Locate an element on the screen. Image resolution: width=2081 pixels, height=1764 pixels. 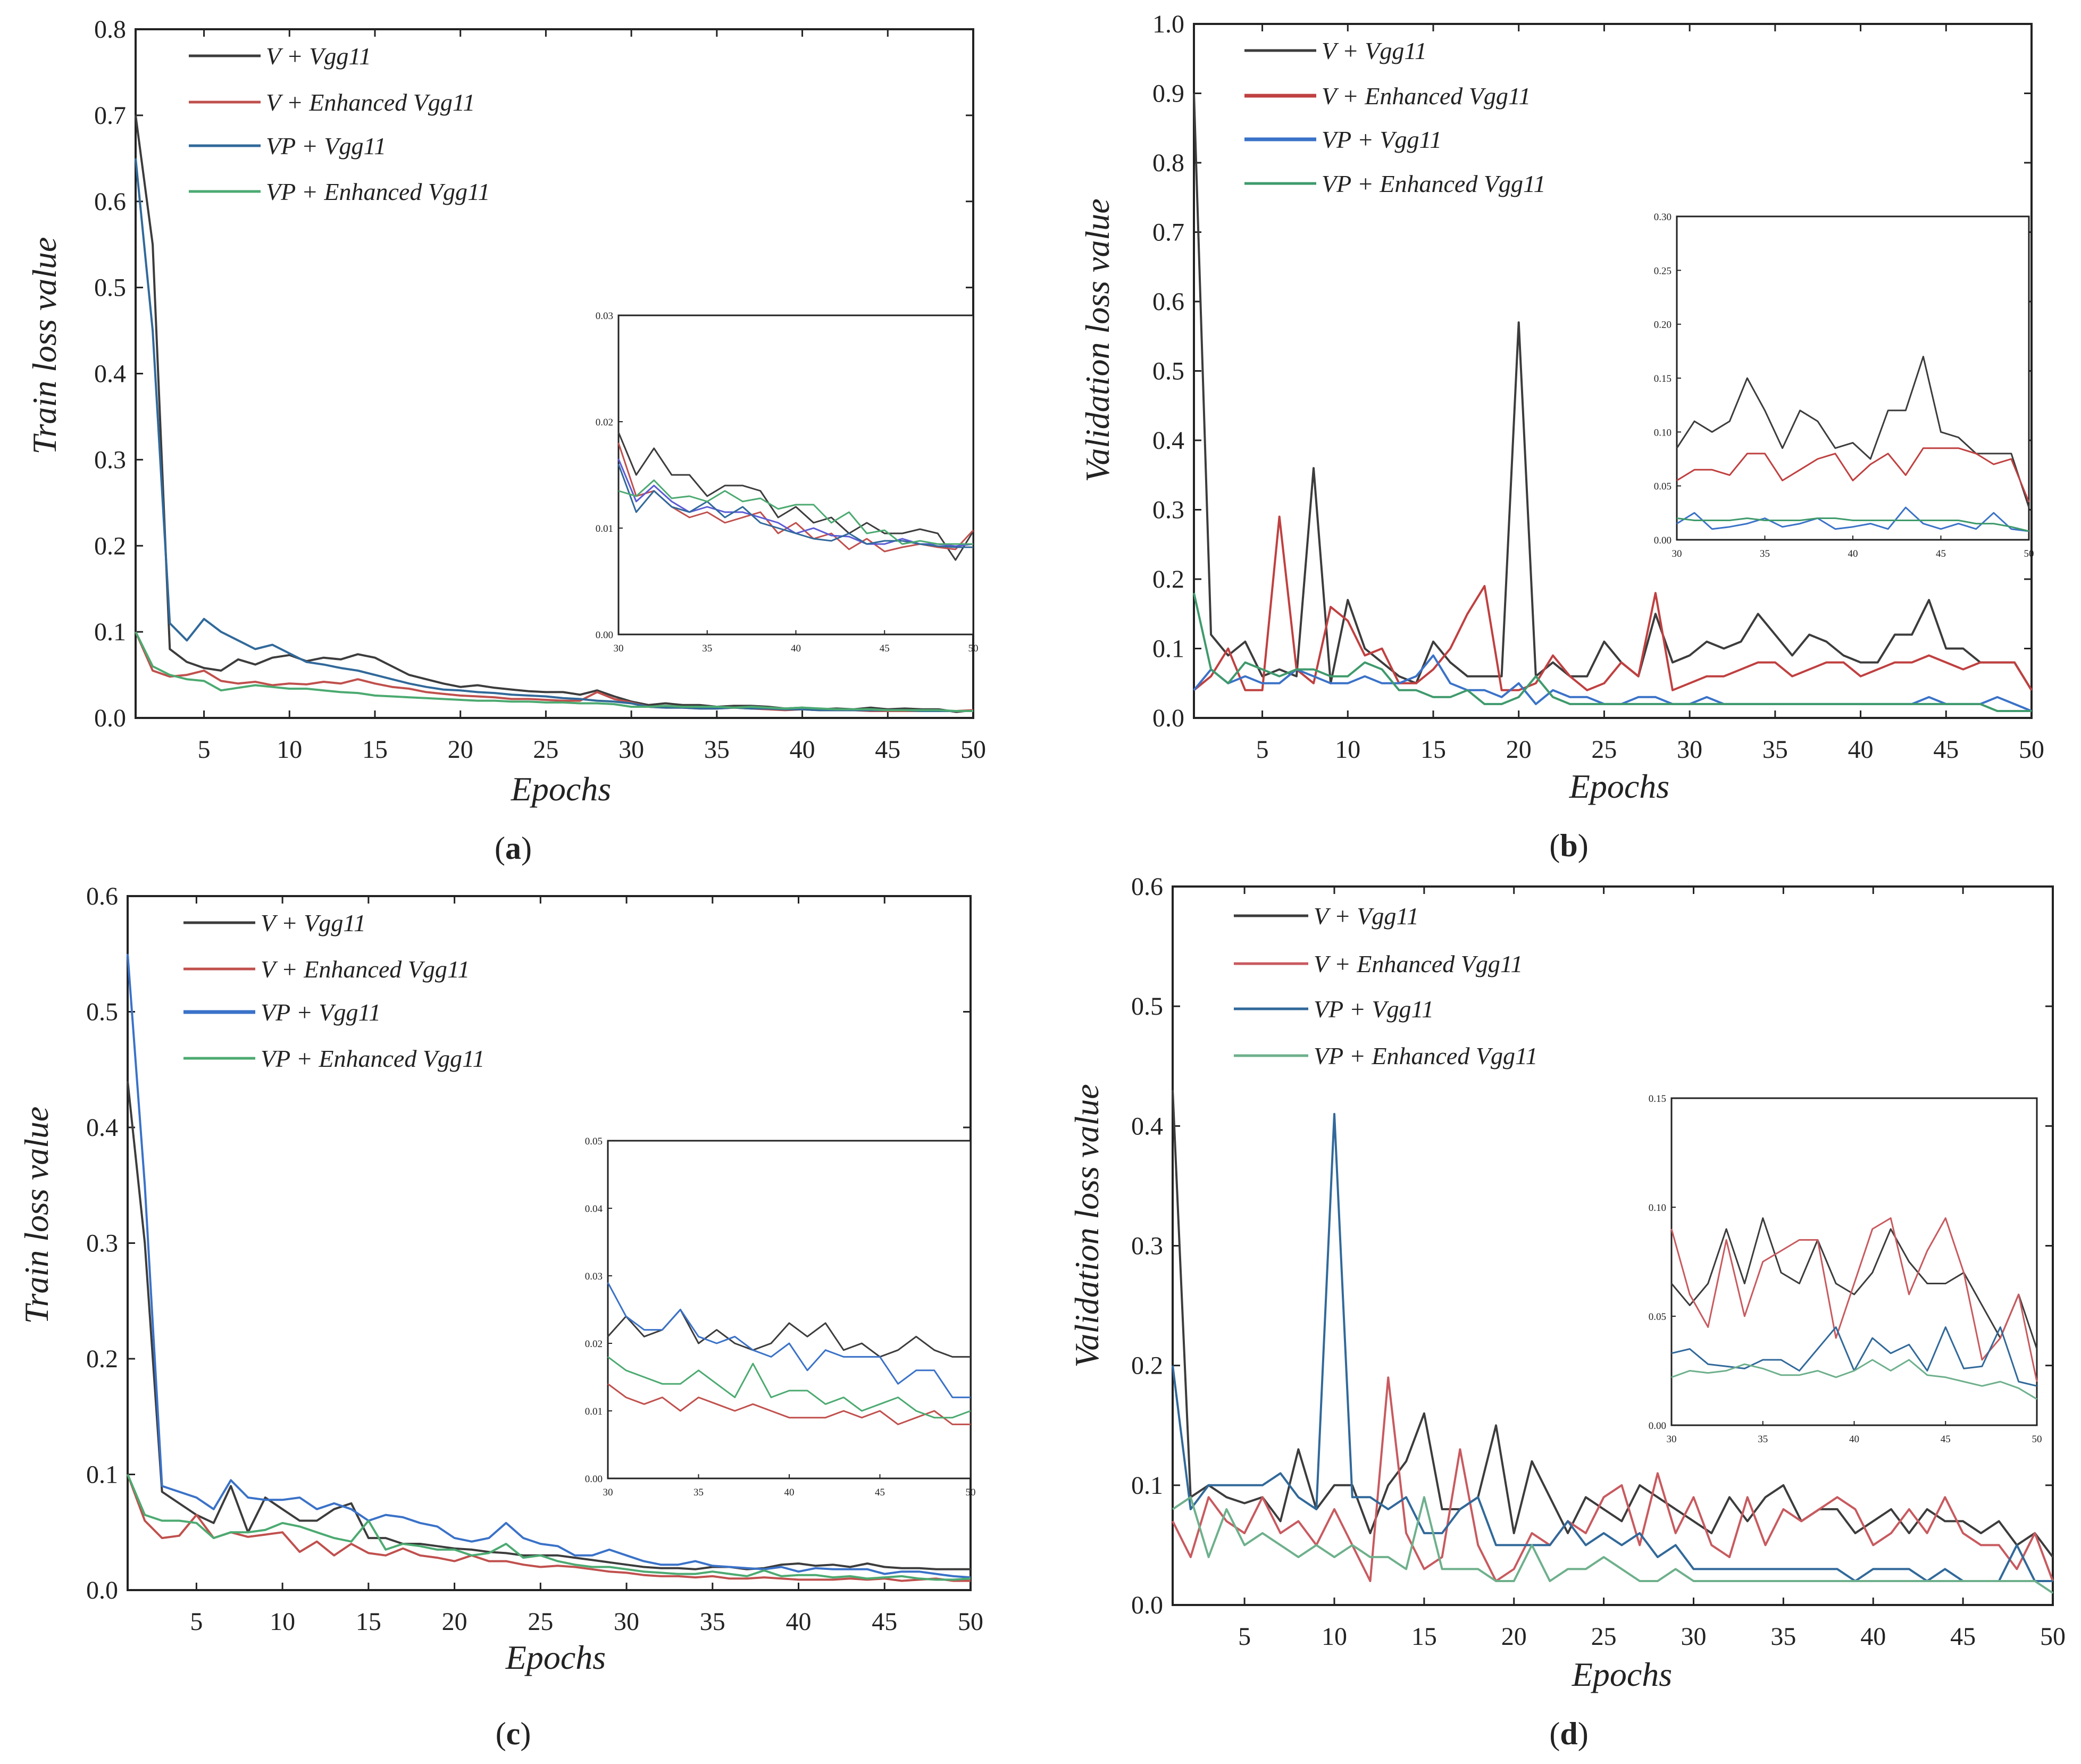
panel-d-caption: (d) is located at coordinates (1568, 1733).